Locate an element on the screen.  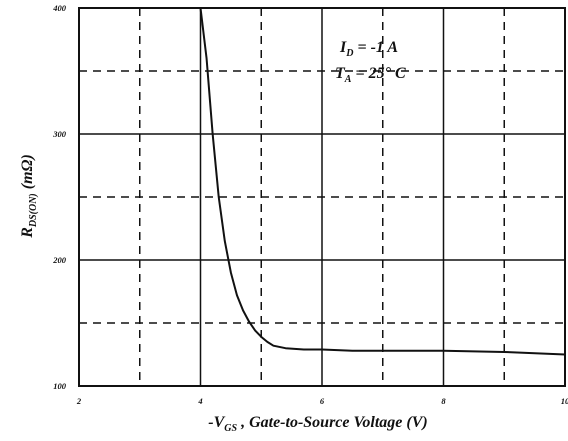
y-tick-label: 300 is located at coordinates (59, 134).